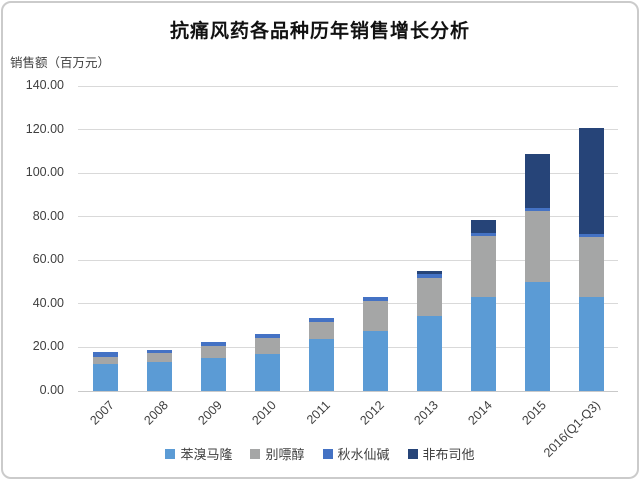 The width and height of the screenshot is (640, 486). I want to click on legend-label: 别嘌醇, so click(285, 454).